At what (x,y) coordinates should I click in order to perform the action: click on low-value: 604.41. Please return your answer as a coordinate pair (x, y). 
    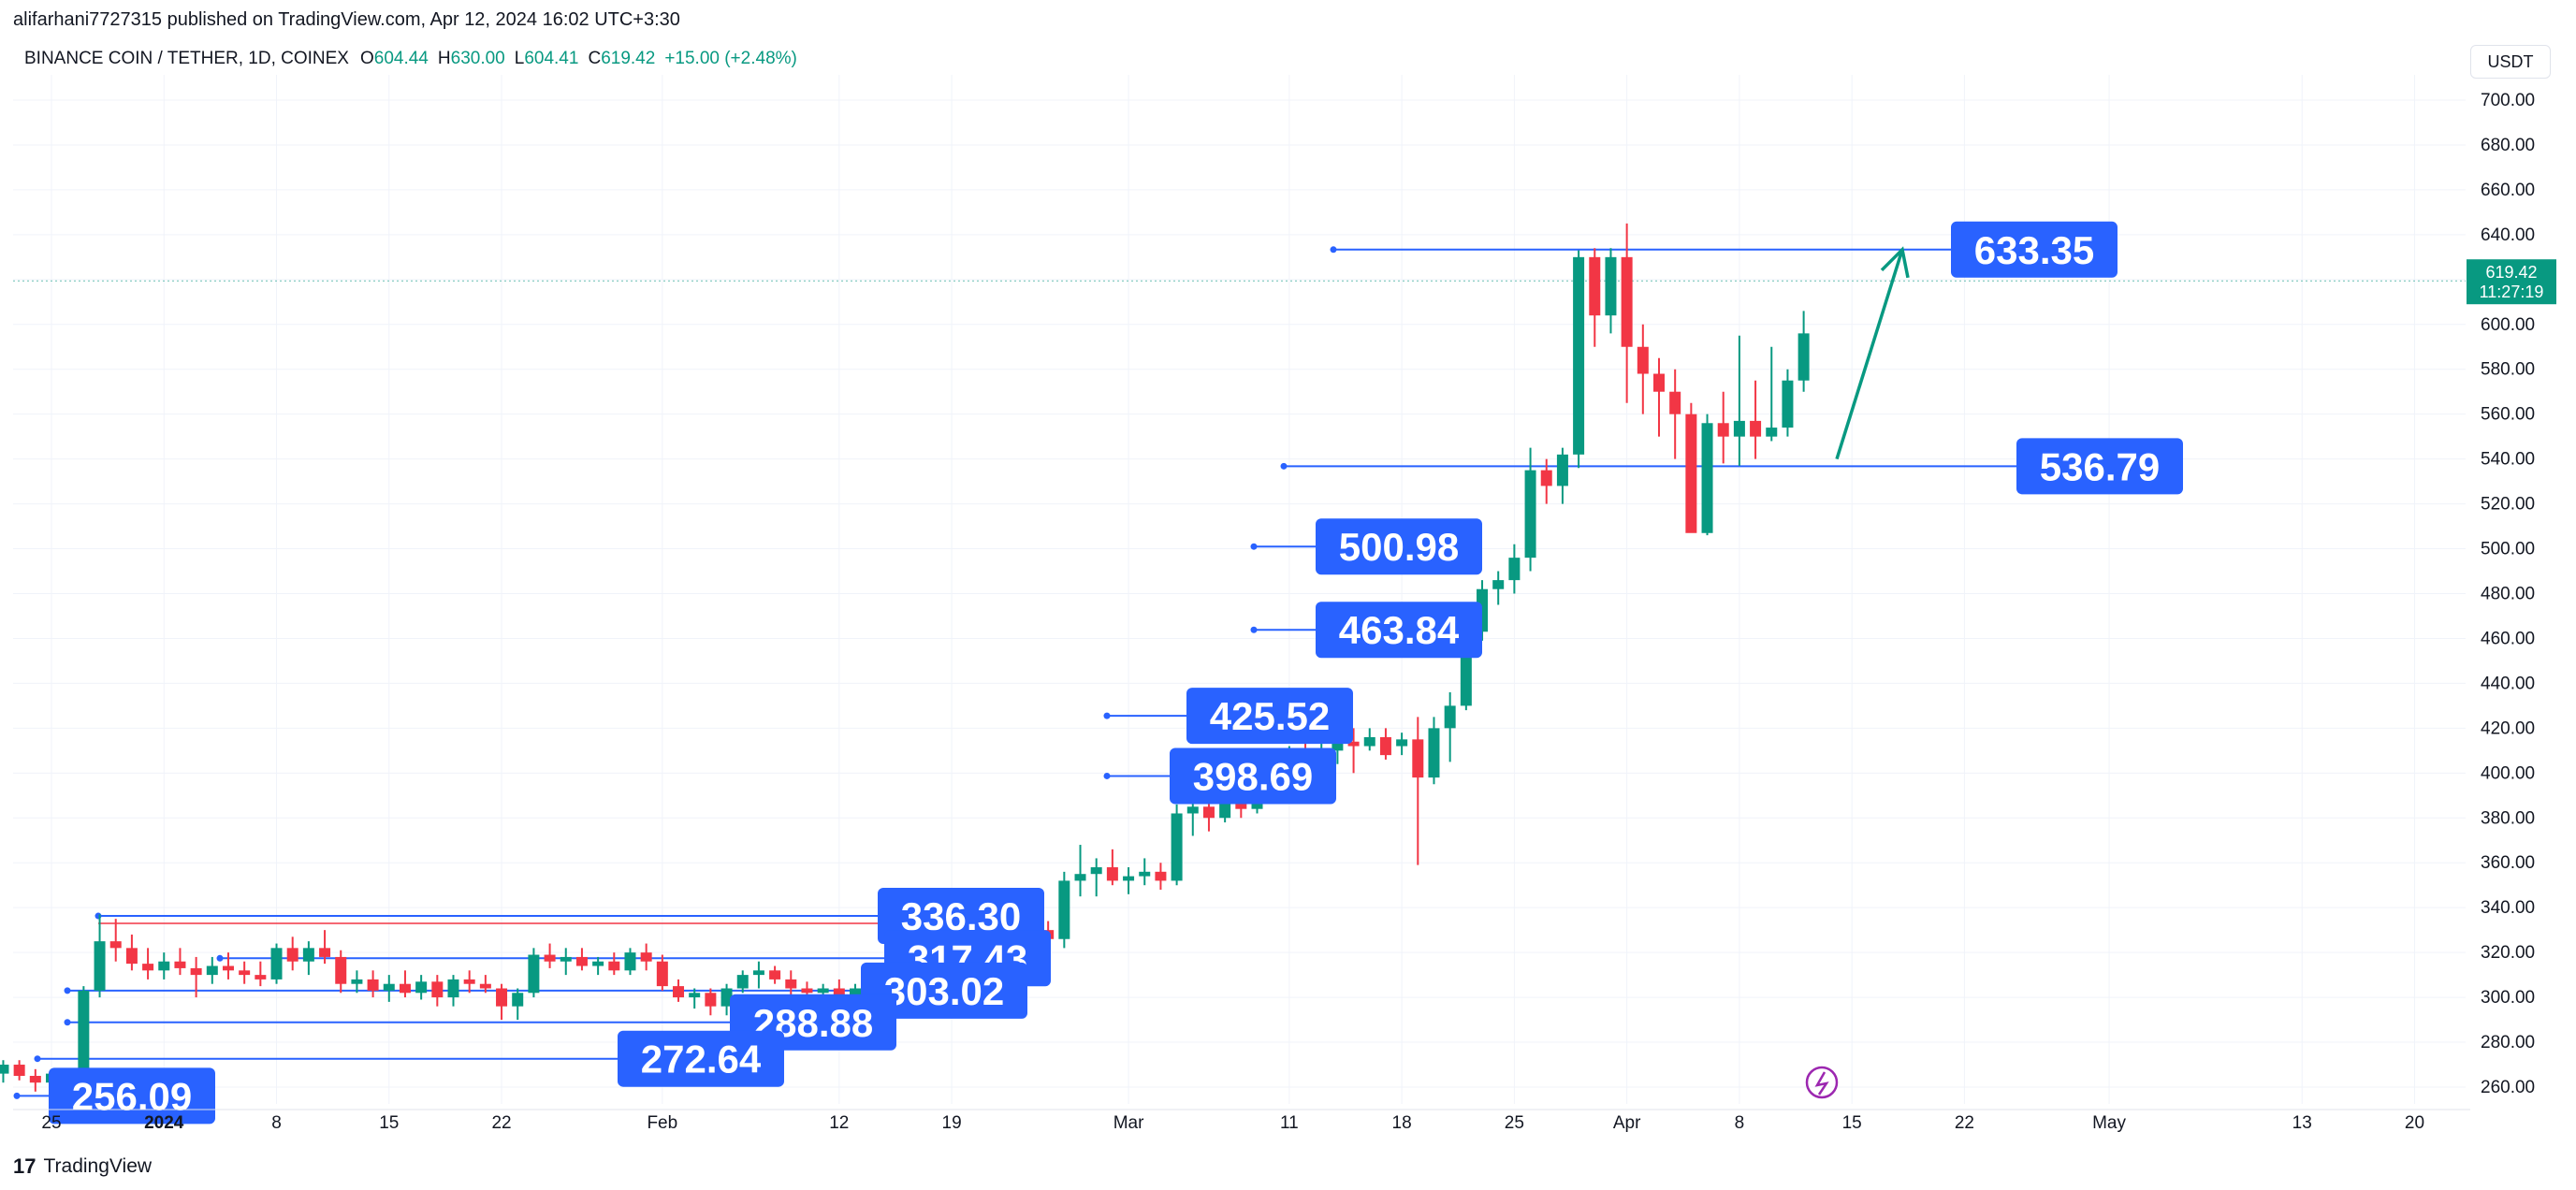
    Looking at the image, I should click on (551, 58).